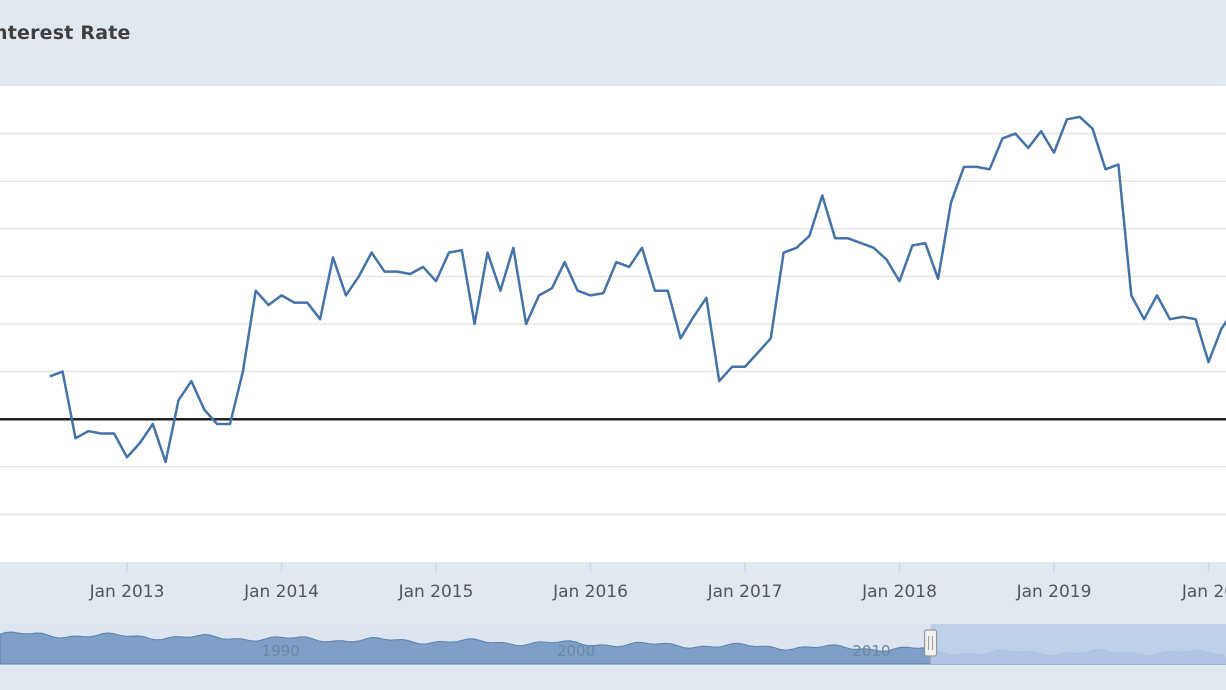 The width and height of the screenshot is (1226, 690). I want to click on x-tick-label: Jan 2015, so click(436, 592).